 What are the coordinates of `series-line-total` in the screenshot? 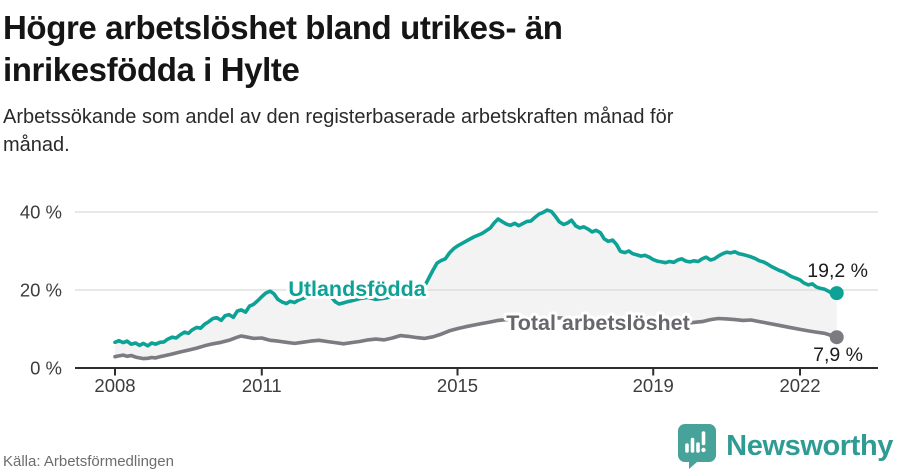 It's located at (476, 338).